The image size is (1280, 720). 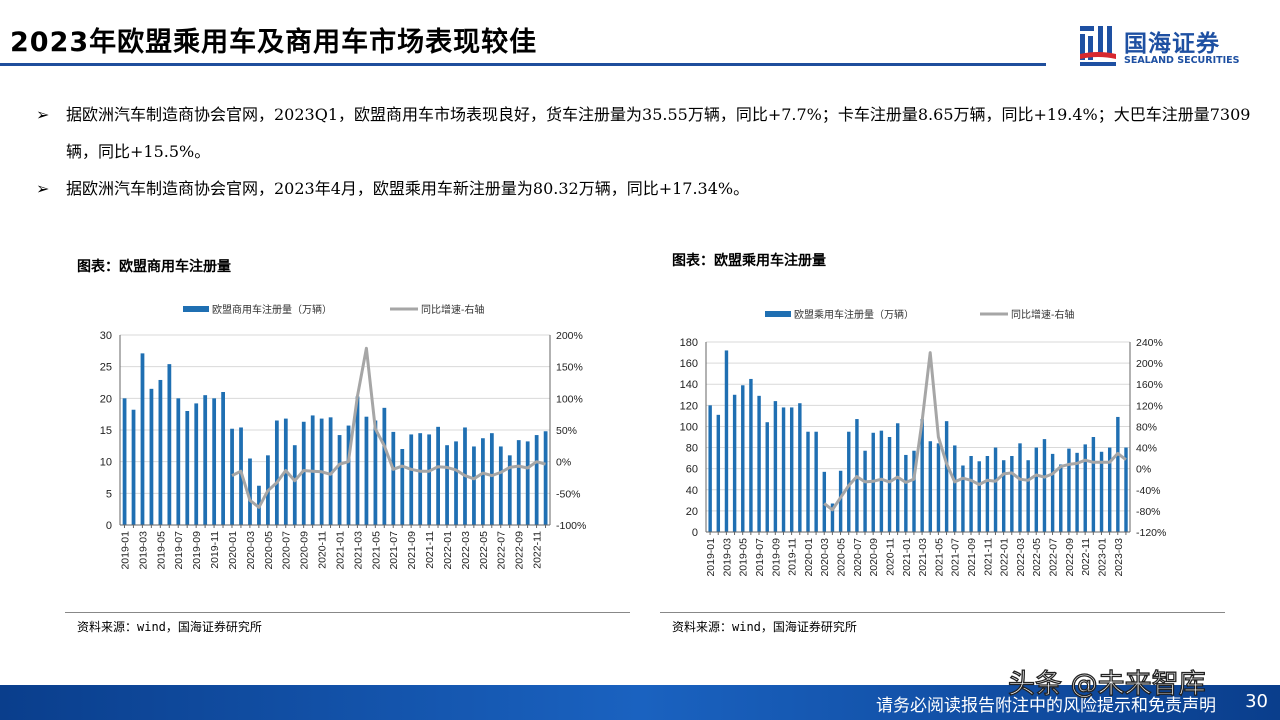 What do you see at coordinates (466, 550) in the screenshot?
I see `x-tick-label: 2022-03` at bounding box center [466, 550].